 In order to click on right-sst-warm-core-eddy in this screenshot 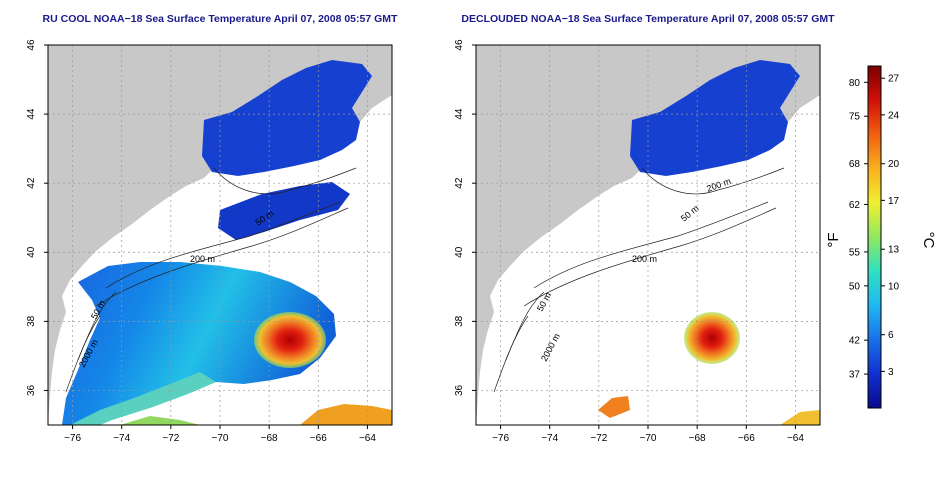, I will do `click(712, 338)`.